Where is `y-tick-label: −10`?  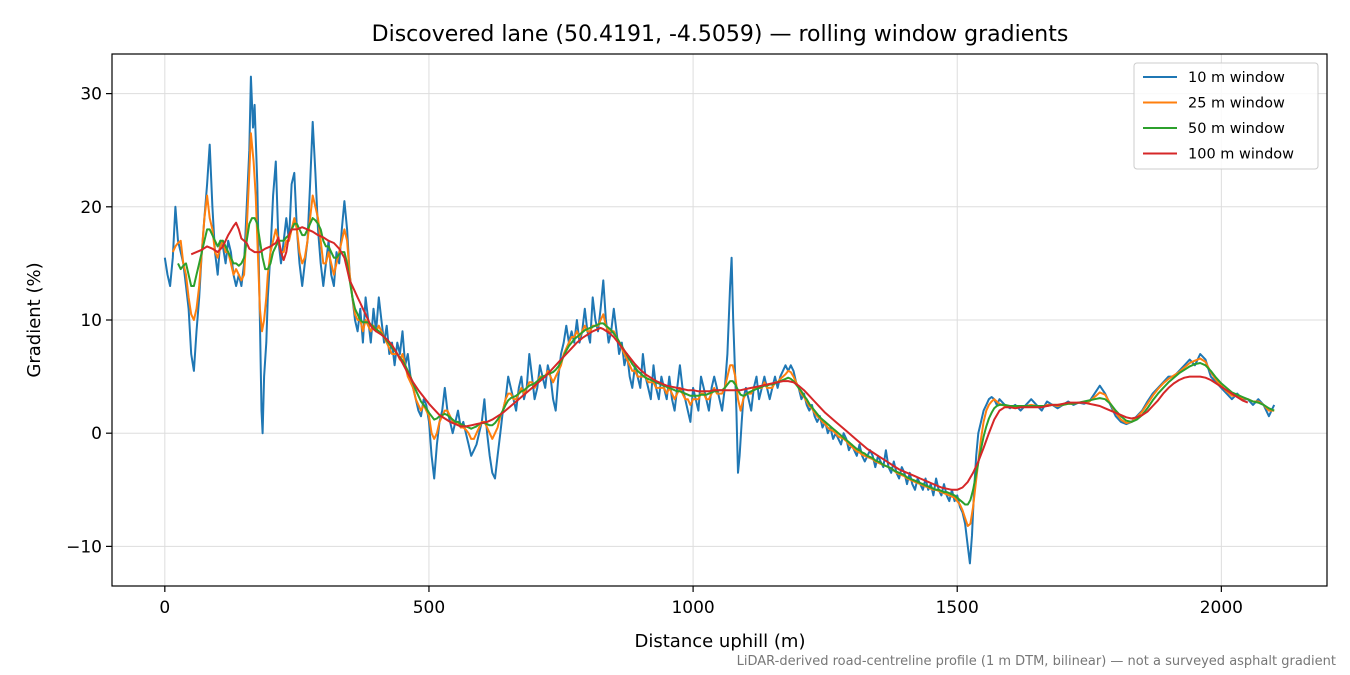
y-tick-label: −10 is located at coordinates (84, 547).